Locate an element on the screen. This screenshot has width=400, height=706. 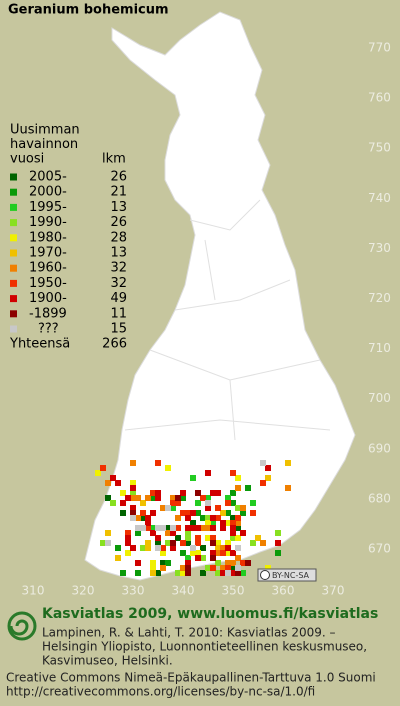
easting-label: 310 is located at coordinates (33, 591).